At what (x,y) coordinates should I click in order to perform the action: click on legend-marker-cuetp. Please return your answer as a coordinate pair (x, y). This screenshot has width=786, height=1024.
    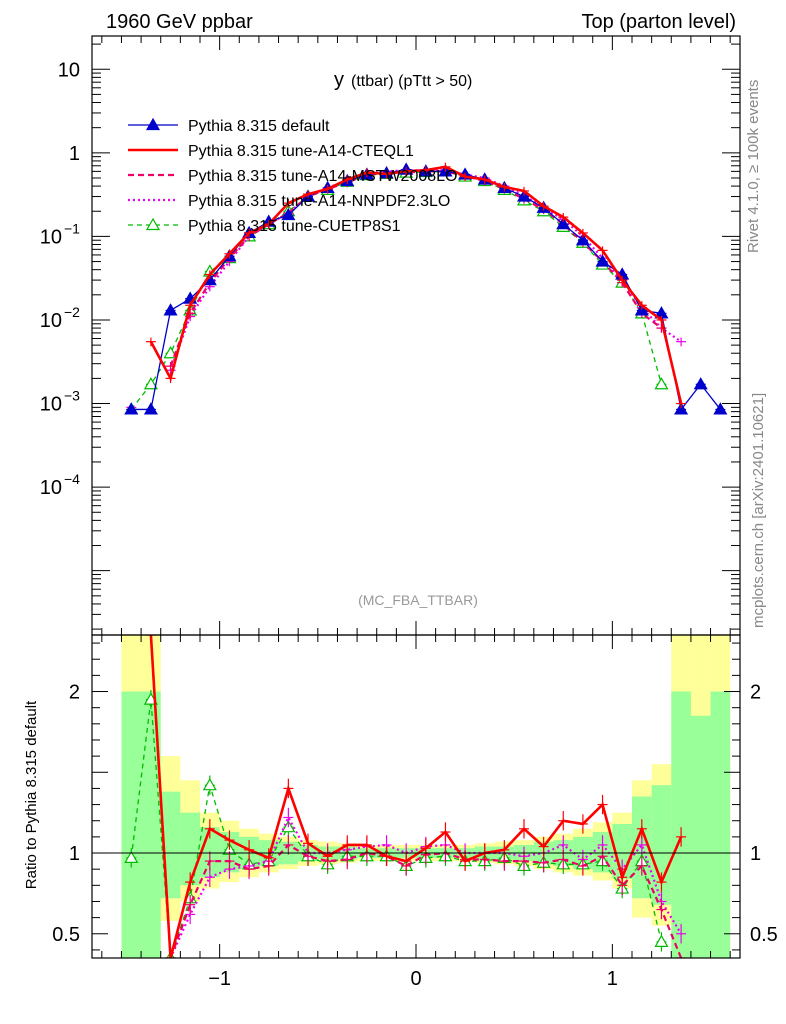
    Looking at the image, I should click on (153, 224).